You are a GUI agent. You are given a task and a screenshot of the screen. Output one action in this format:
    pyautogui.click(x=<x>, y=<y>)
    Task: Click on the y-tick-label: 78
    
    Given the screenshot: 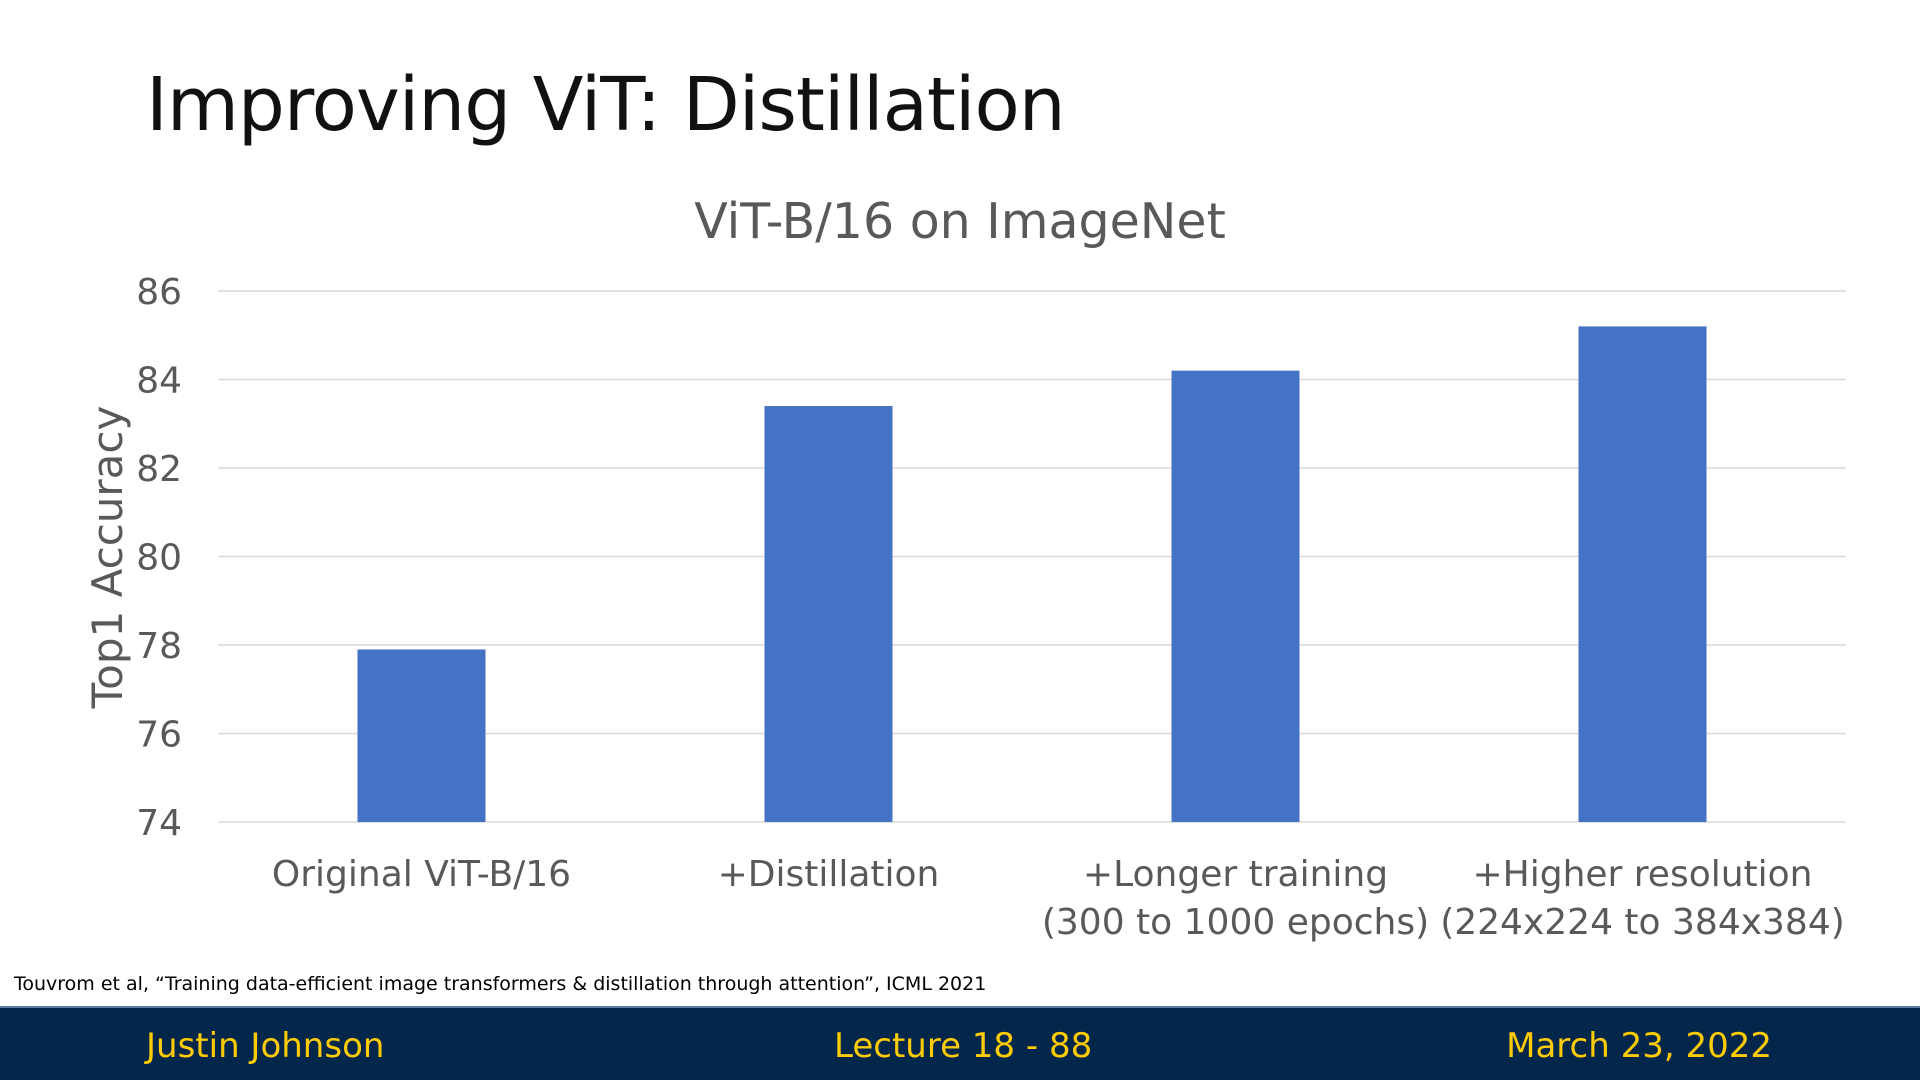 What is the action you would take?
    pyautogui.click(x=159, y=646)
    